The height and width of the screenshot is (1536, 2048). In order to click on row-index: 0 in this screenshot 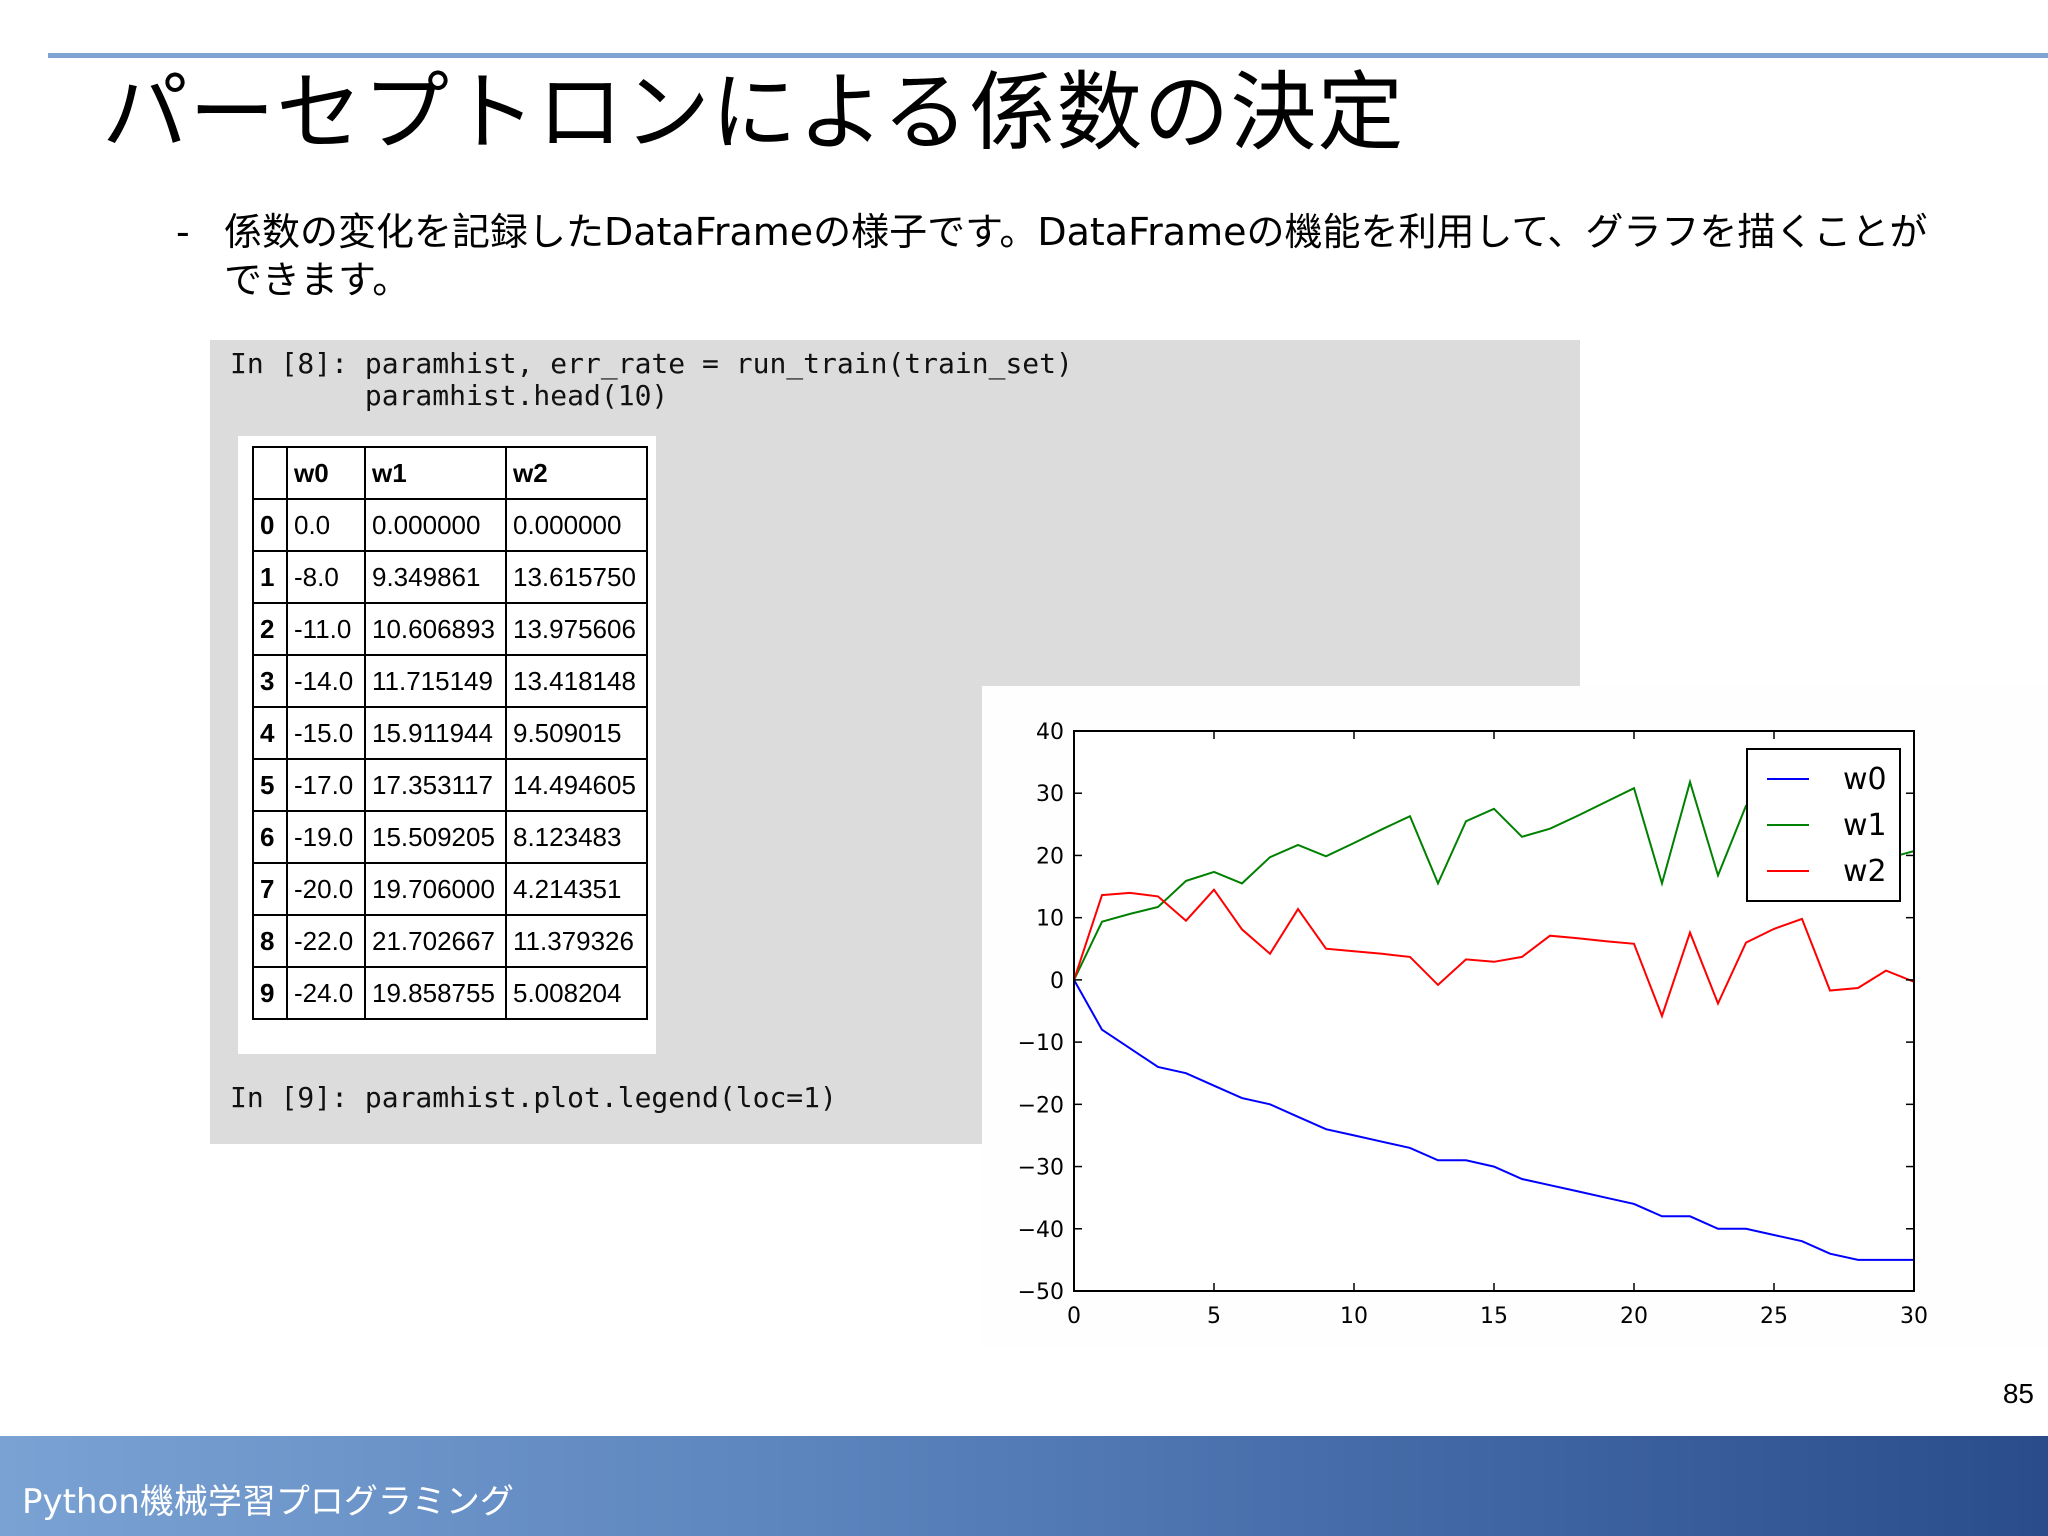, I will do `click(270, 525)`.